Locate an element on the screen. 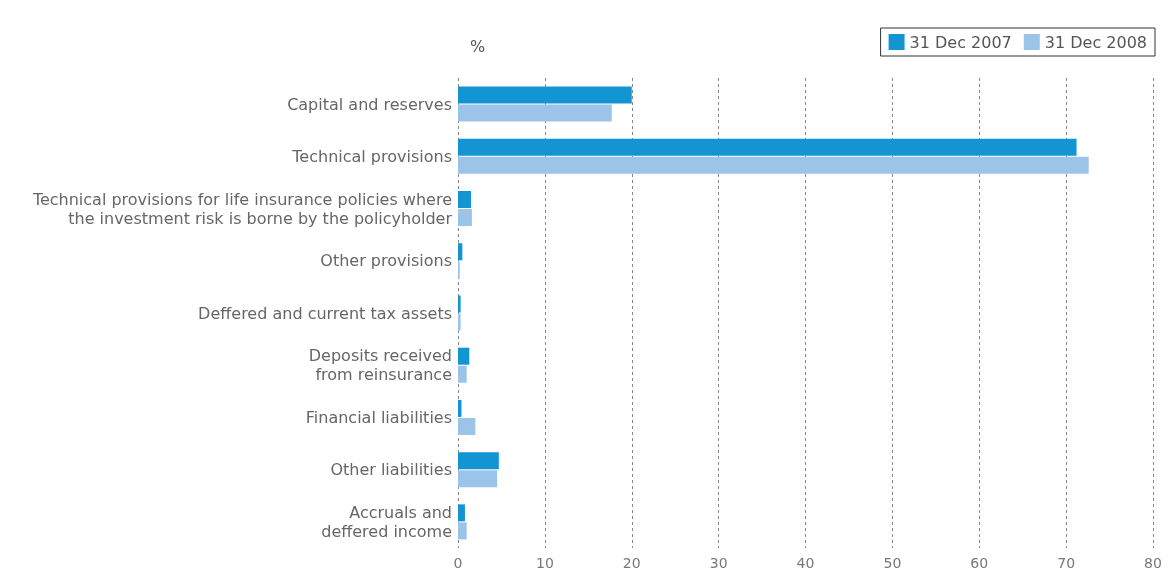 The image size is (1174, 580). y-tick-label: Other provisions is located at coordinates (386, 261).